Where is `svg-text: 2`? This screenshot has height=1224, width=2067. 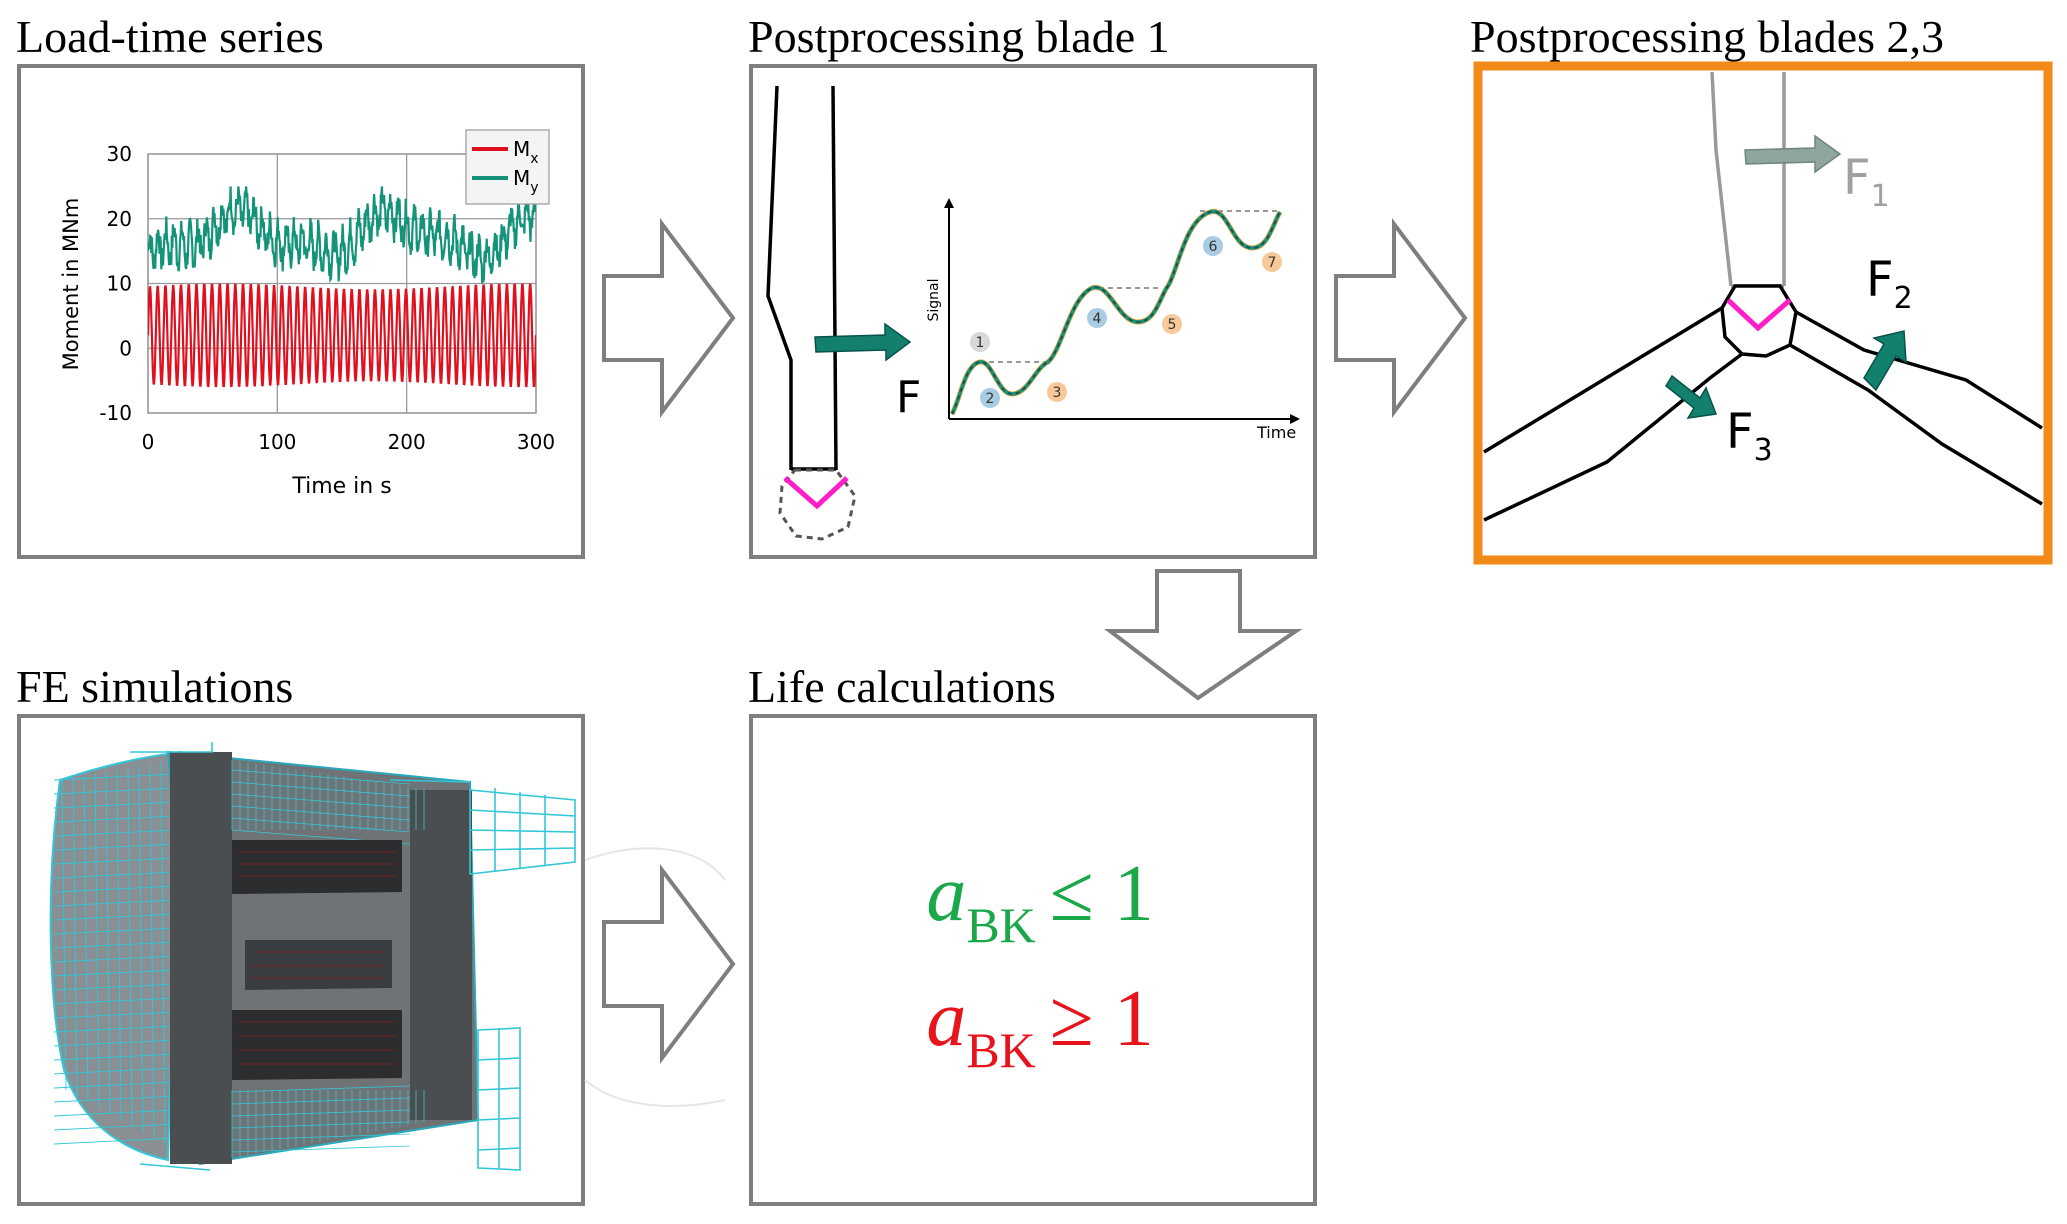 svg-text: 2 is located at coordinates (990, 399).